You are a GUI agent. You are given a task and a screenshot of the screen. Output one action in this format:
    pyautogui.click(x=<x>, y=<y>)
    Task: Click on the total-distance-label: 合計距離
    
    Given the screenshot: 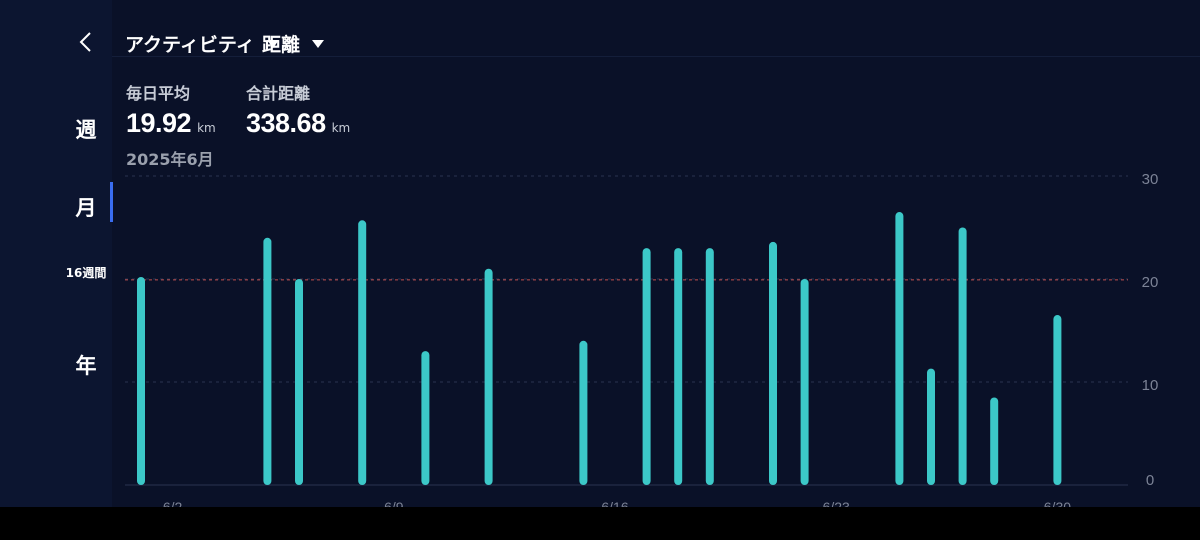 What is the action you would take?
    pyautogui.click(x=278, y=93)
    